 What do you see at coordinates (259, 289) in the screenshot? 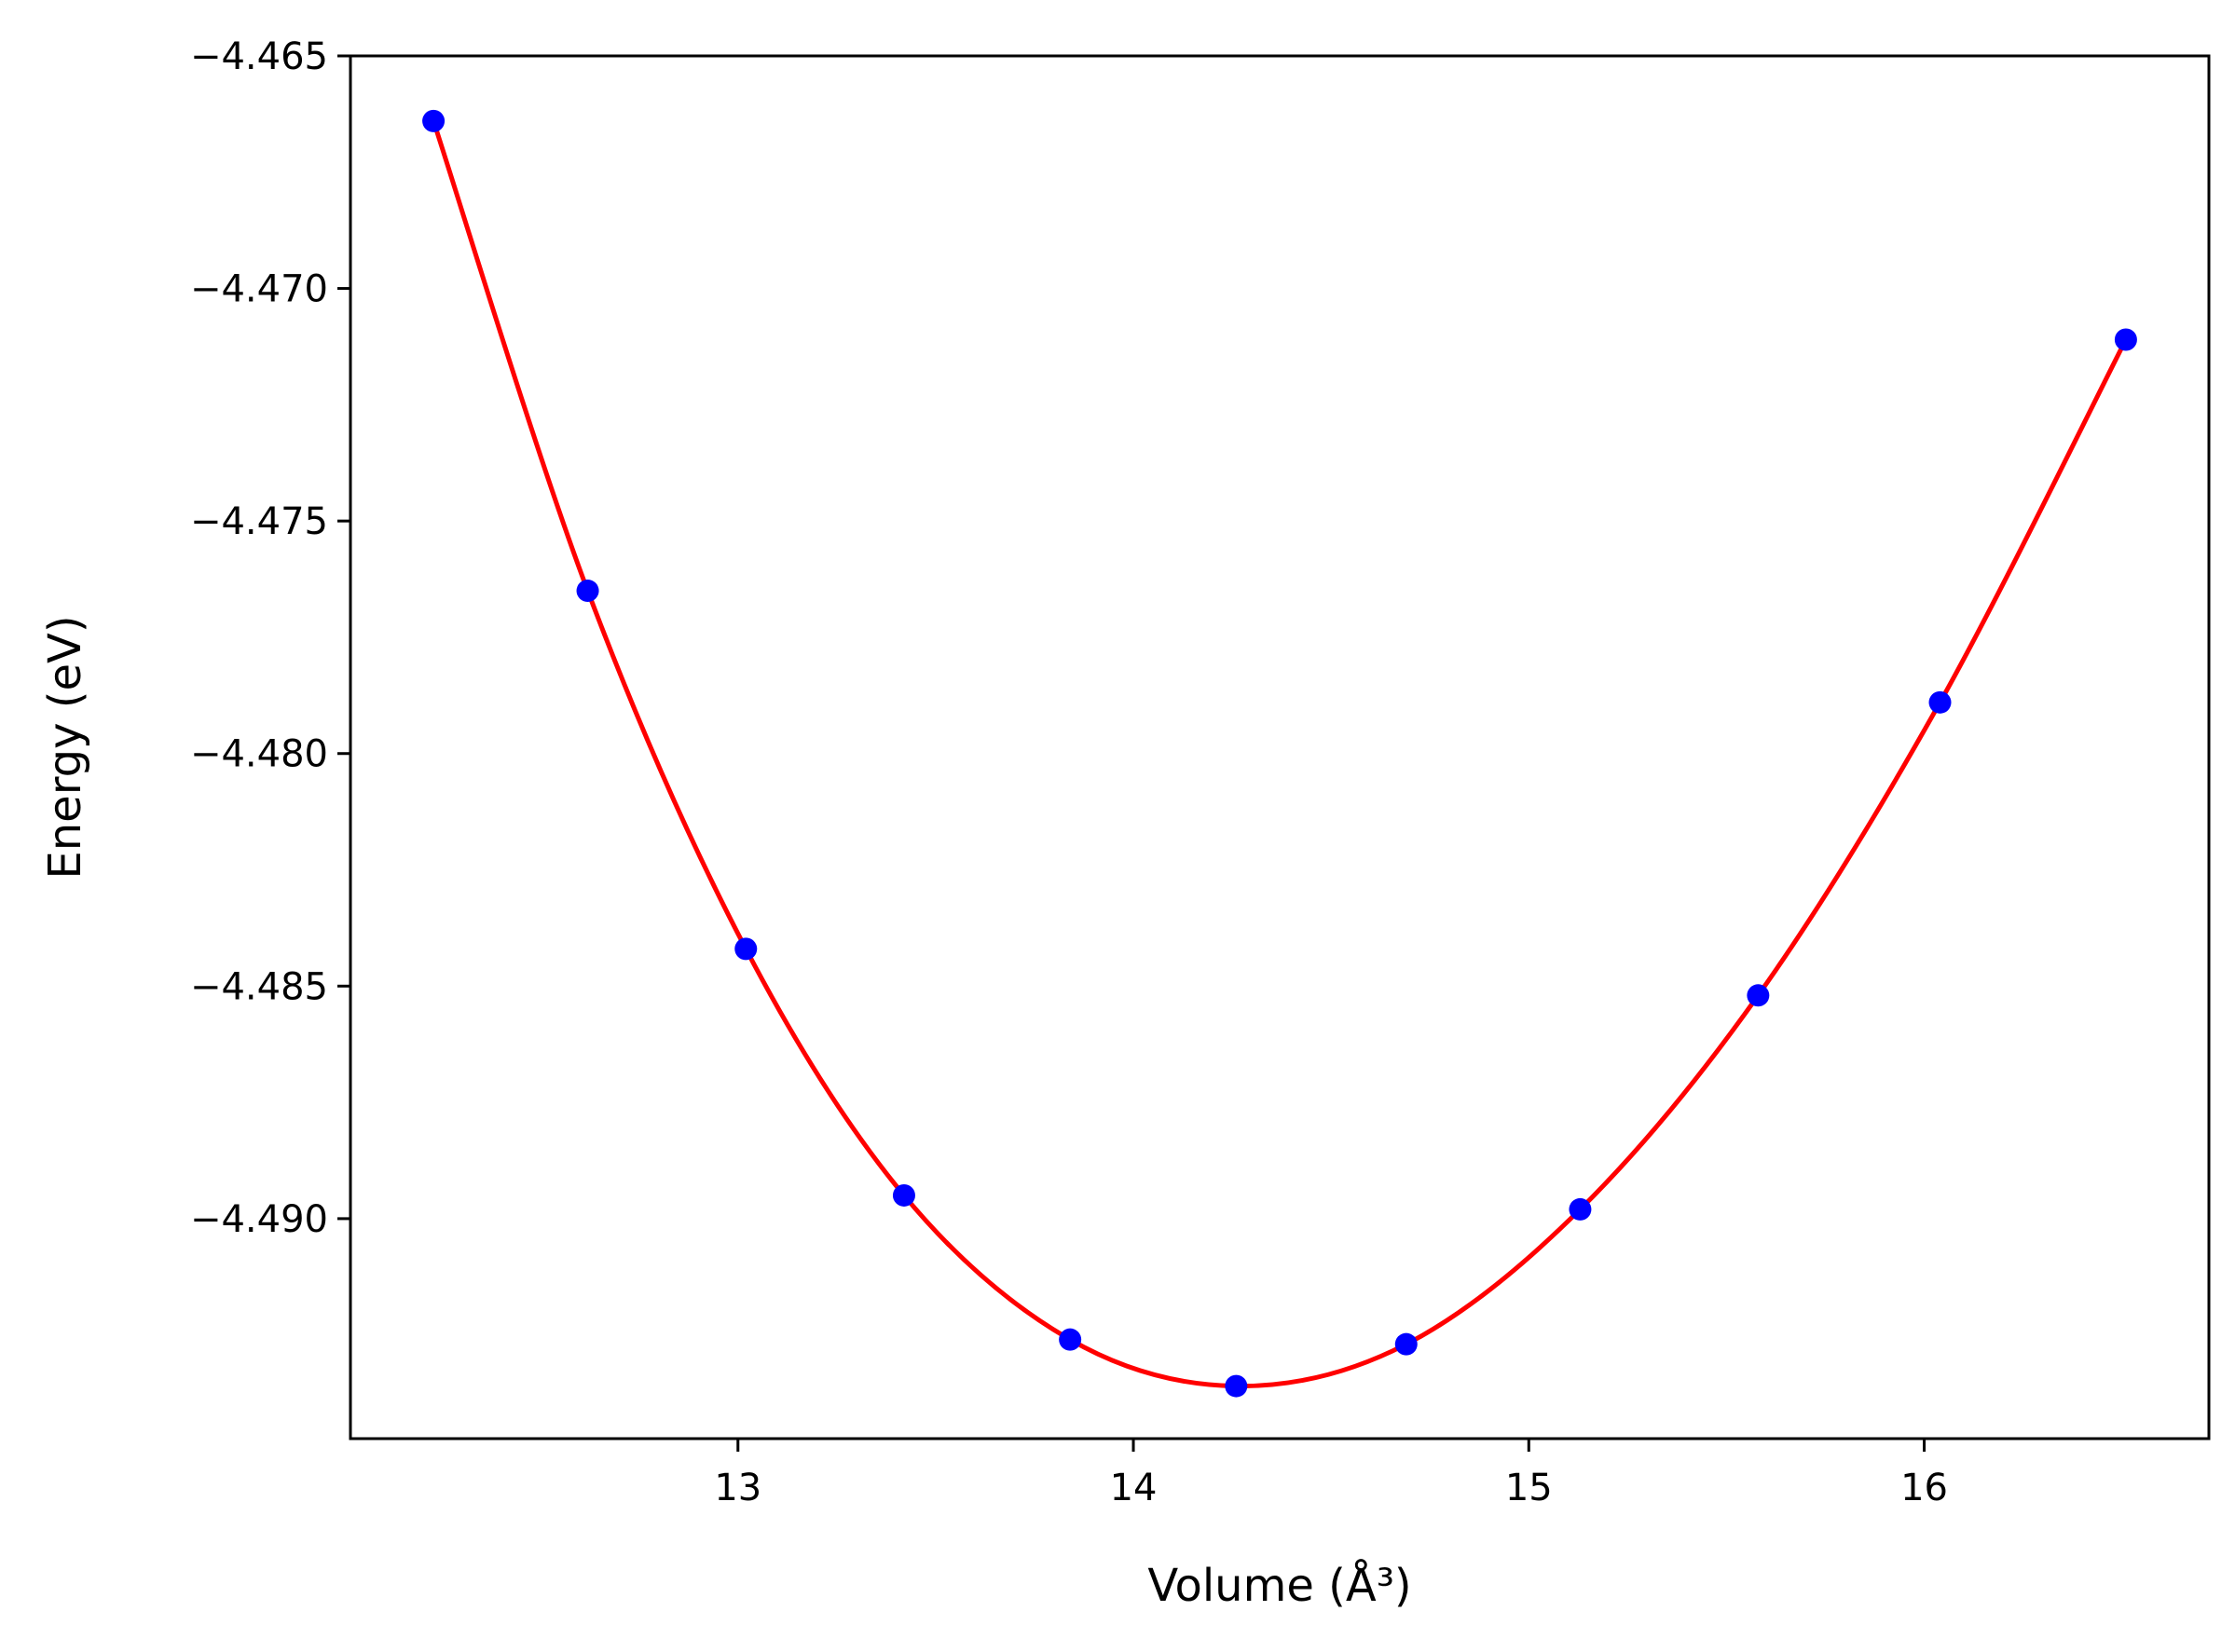
I see `y-tick-label: −4.470` at bounding box center [259, 289].